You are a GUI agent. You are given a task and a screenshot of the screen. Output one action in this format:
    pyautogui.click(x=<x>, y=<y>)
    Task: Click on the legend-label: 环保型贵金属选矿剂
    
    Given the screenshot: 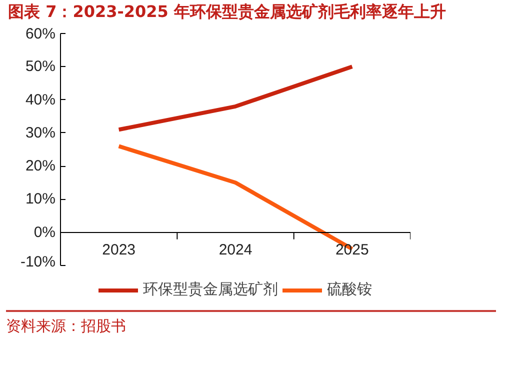 What is the action you would take?
    pyautogui.click(x=210, y=290)
    